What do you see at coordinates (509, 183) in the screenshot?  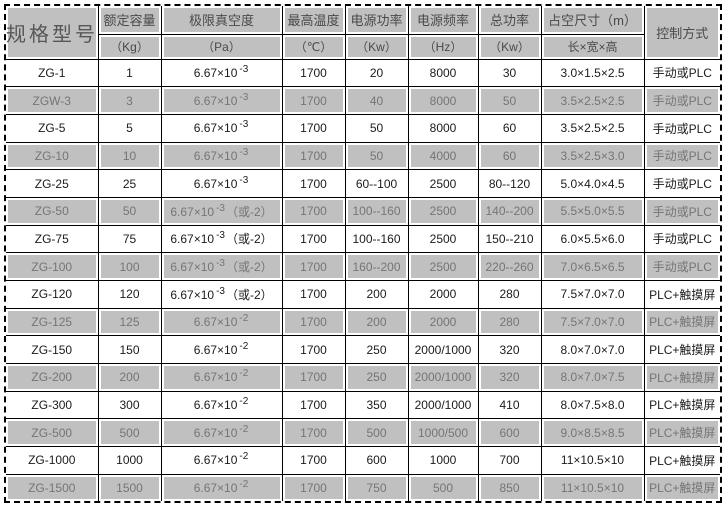 I see `cell-total-power: 80--120` at bounding box center [509, 183].